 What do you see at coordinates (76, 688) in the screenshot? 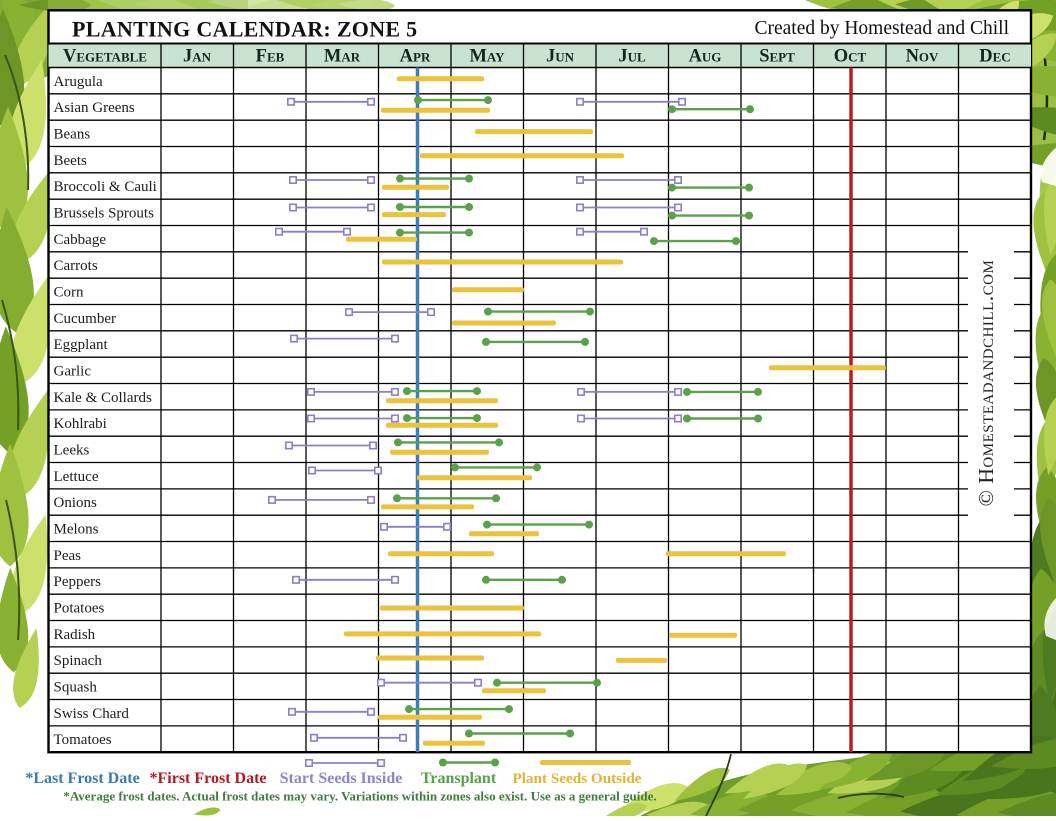
I see `svg-text: Squash` at bounding box center [76, 688].